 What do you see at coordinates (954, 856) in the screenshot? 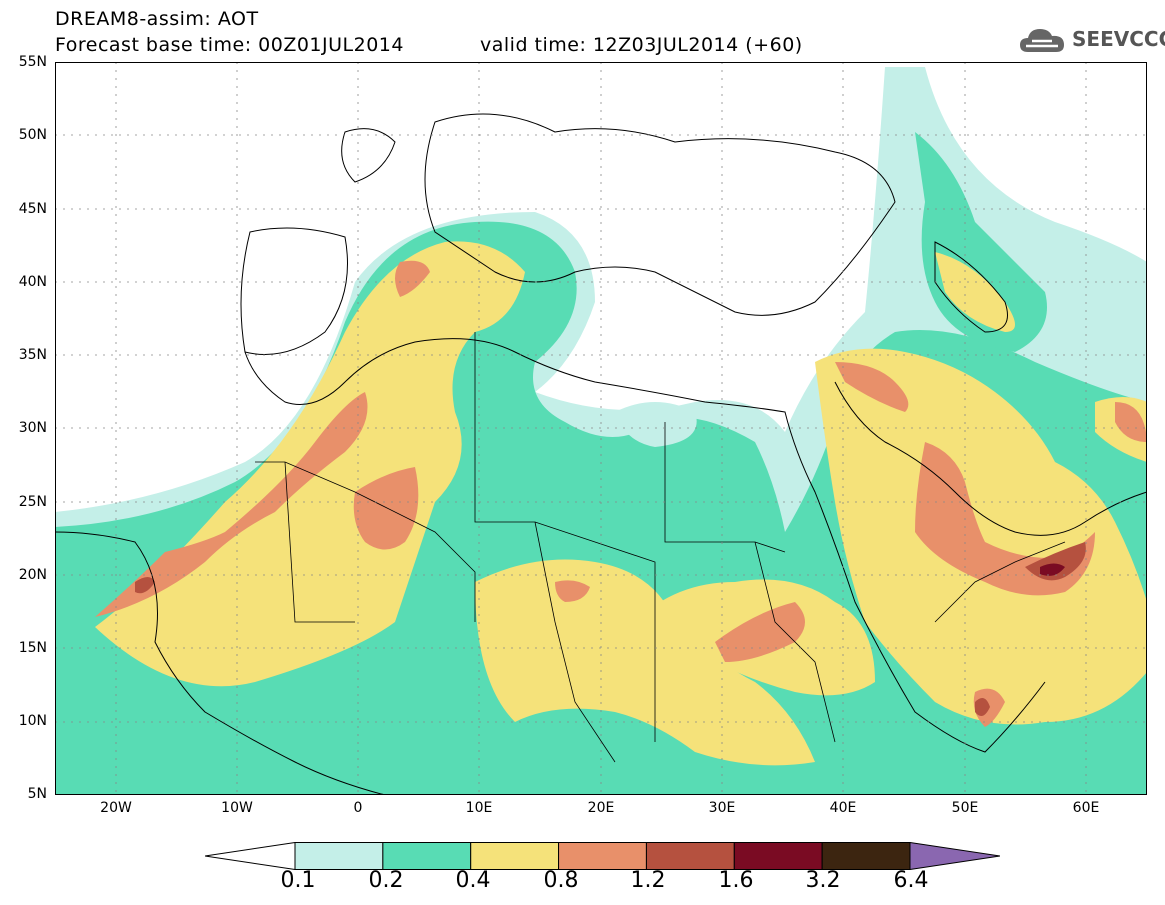
I see `colorbar-cell-over` at bounding box center [954, 856].